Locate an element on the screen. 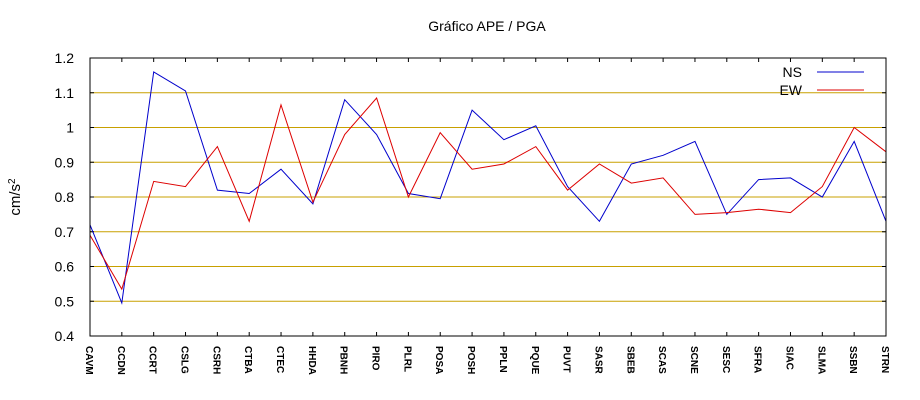  legend: NS EW is located at coordinates (821, 81).